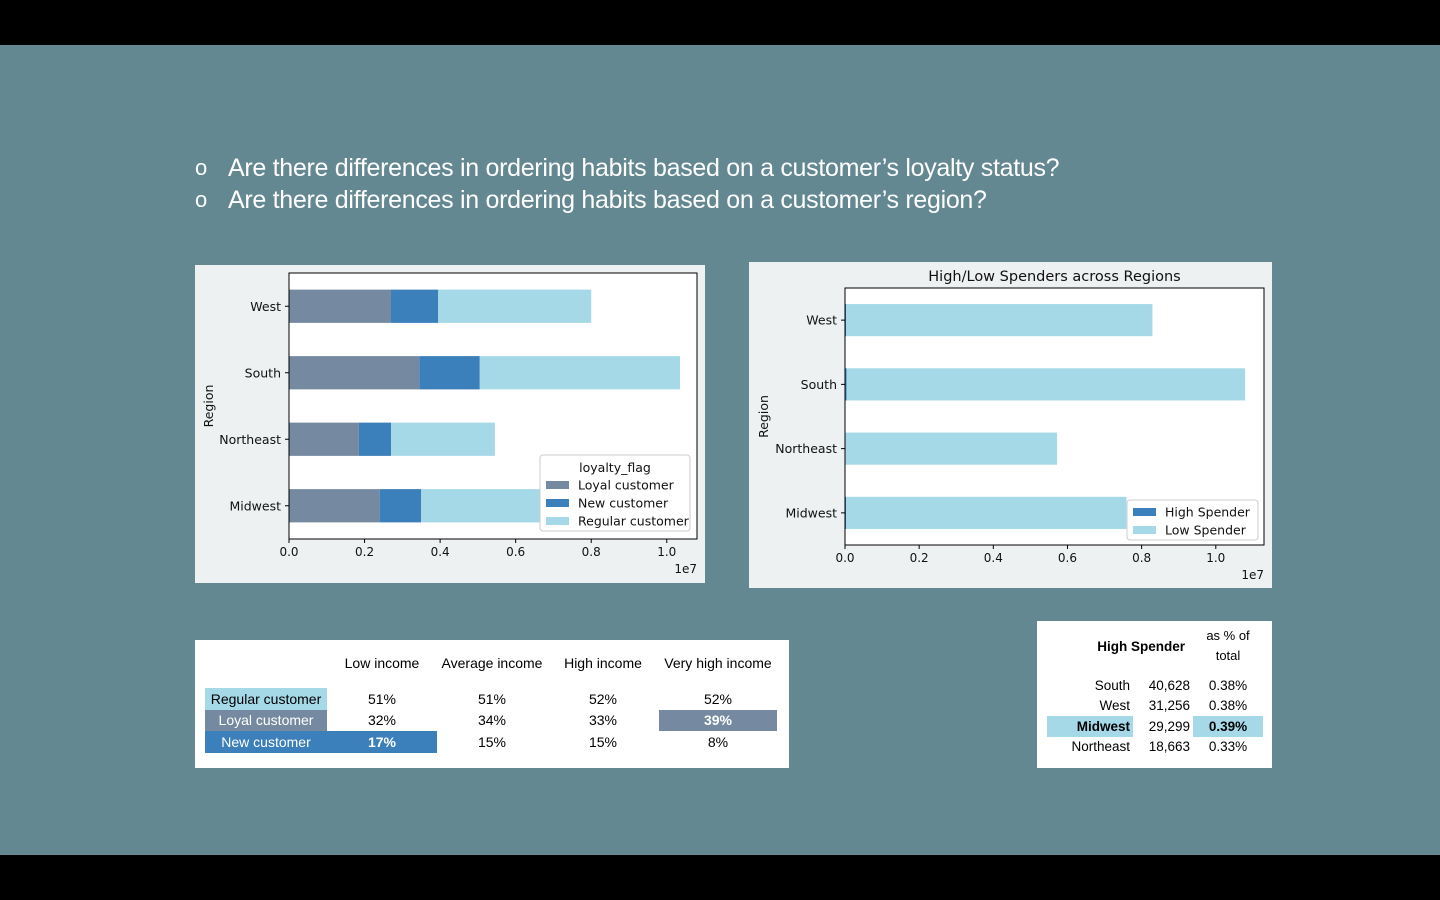  What do you see at coordinates (1054, 277) in the screenshot?
I see `chart-title: High/Low Spenders across Regions` at bounding box center [1054, 277].